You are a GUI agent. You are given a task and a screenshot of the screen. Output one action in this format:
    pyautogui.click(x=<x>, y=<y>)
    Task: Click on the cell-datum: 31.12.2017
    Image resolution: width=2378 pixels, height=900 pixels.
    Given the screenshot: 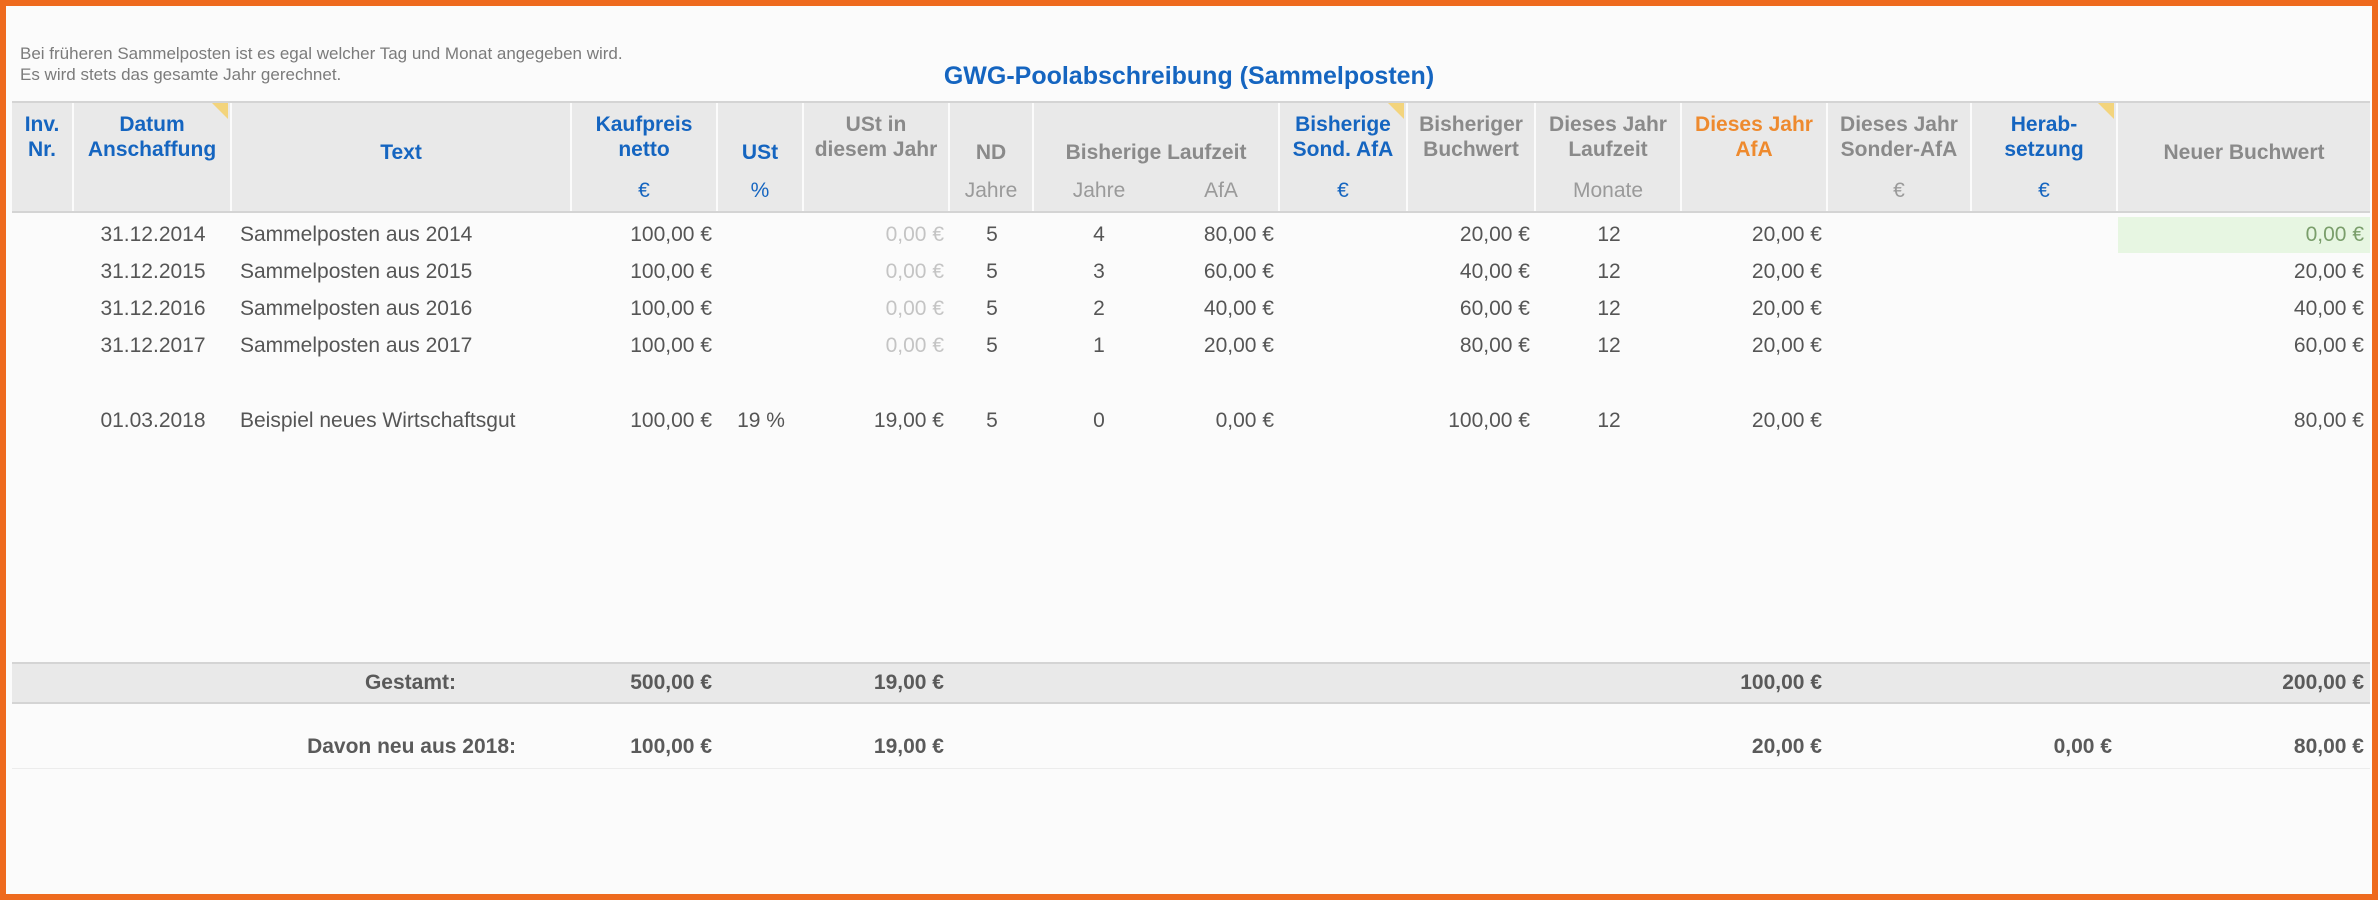 What is the action you would take?
    pyautogui.click(x=153, y=345)
    